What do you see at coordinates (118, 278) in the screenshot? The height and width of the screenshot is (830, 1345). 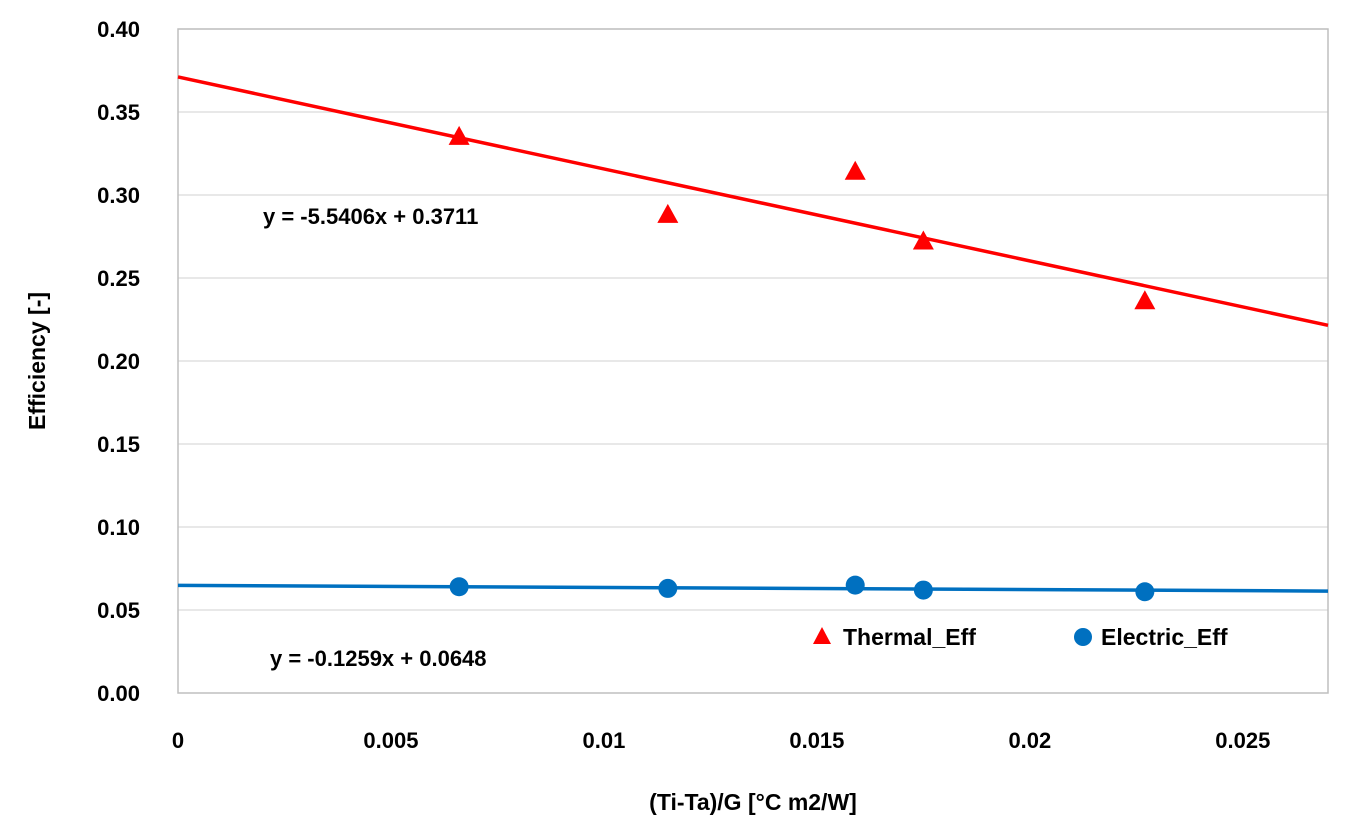 I see `y-tick-label: 0.25` at bounding box center [118, 278].